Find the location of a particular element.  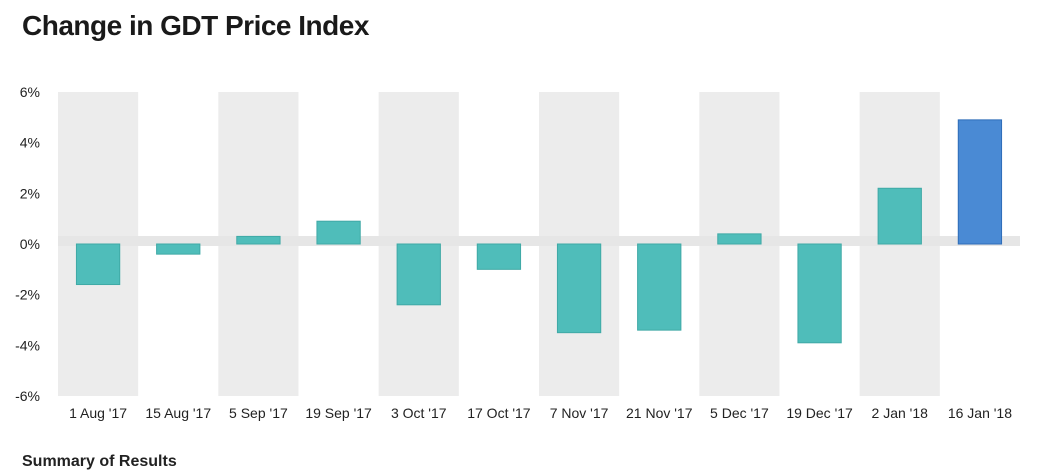

y-tick-label: -6% is located at coordinates (27, 396).